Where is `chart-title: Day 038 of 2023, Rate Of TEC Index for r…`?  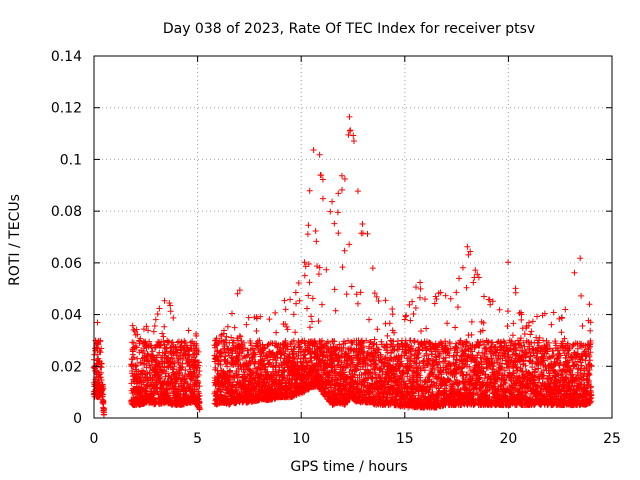 chart-title: Day 038 of 2023, Rate Of TEC Index for r… is located at coordinates (349, 29).